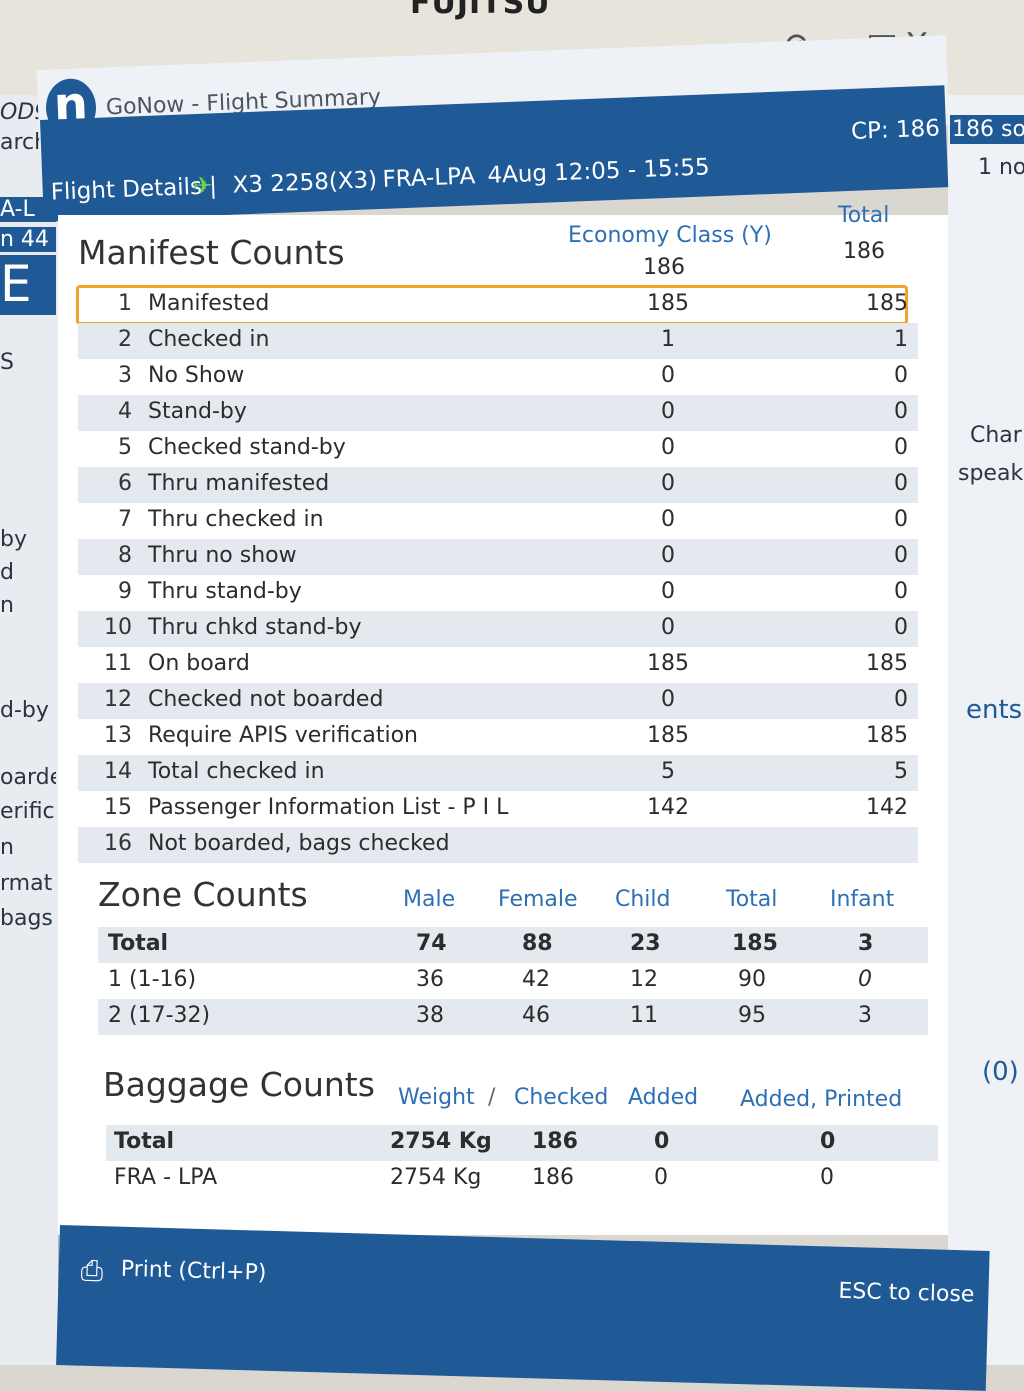 This screenshot has width=1024, height=1391. What do you see at coordinates (498, 413) in the screenshot?
I see `manifest-row: 4 Stand-by 0 0` at bounding box center [498, 413].